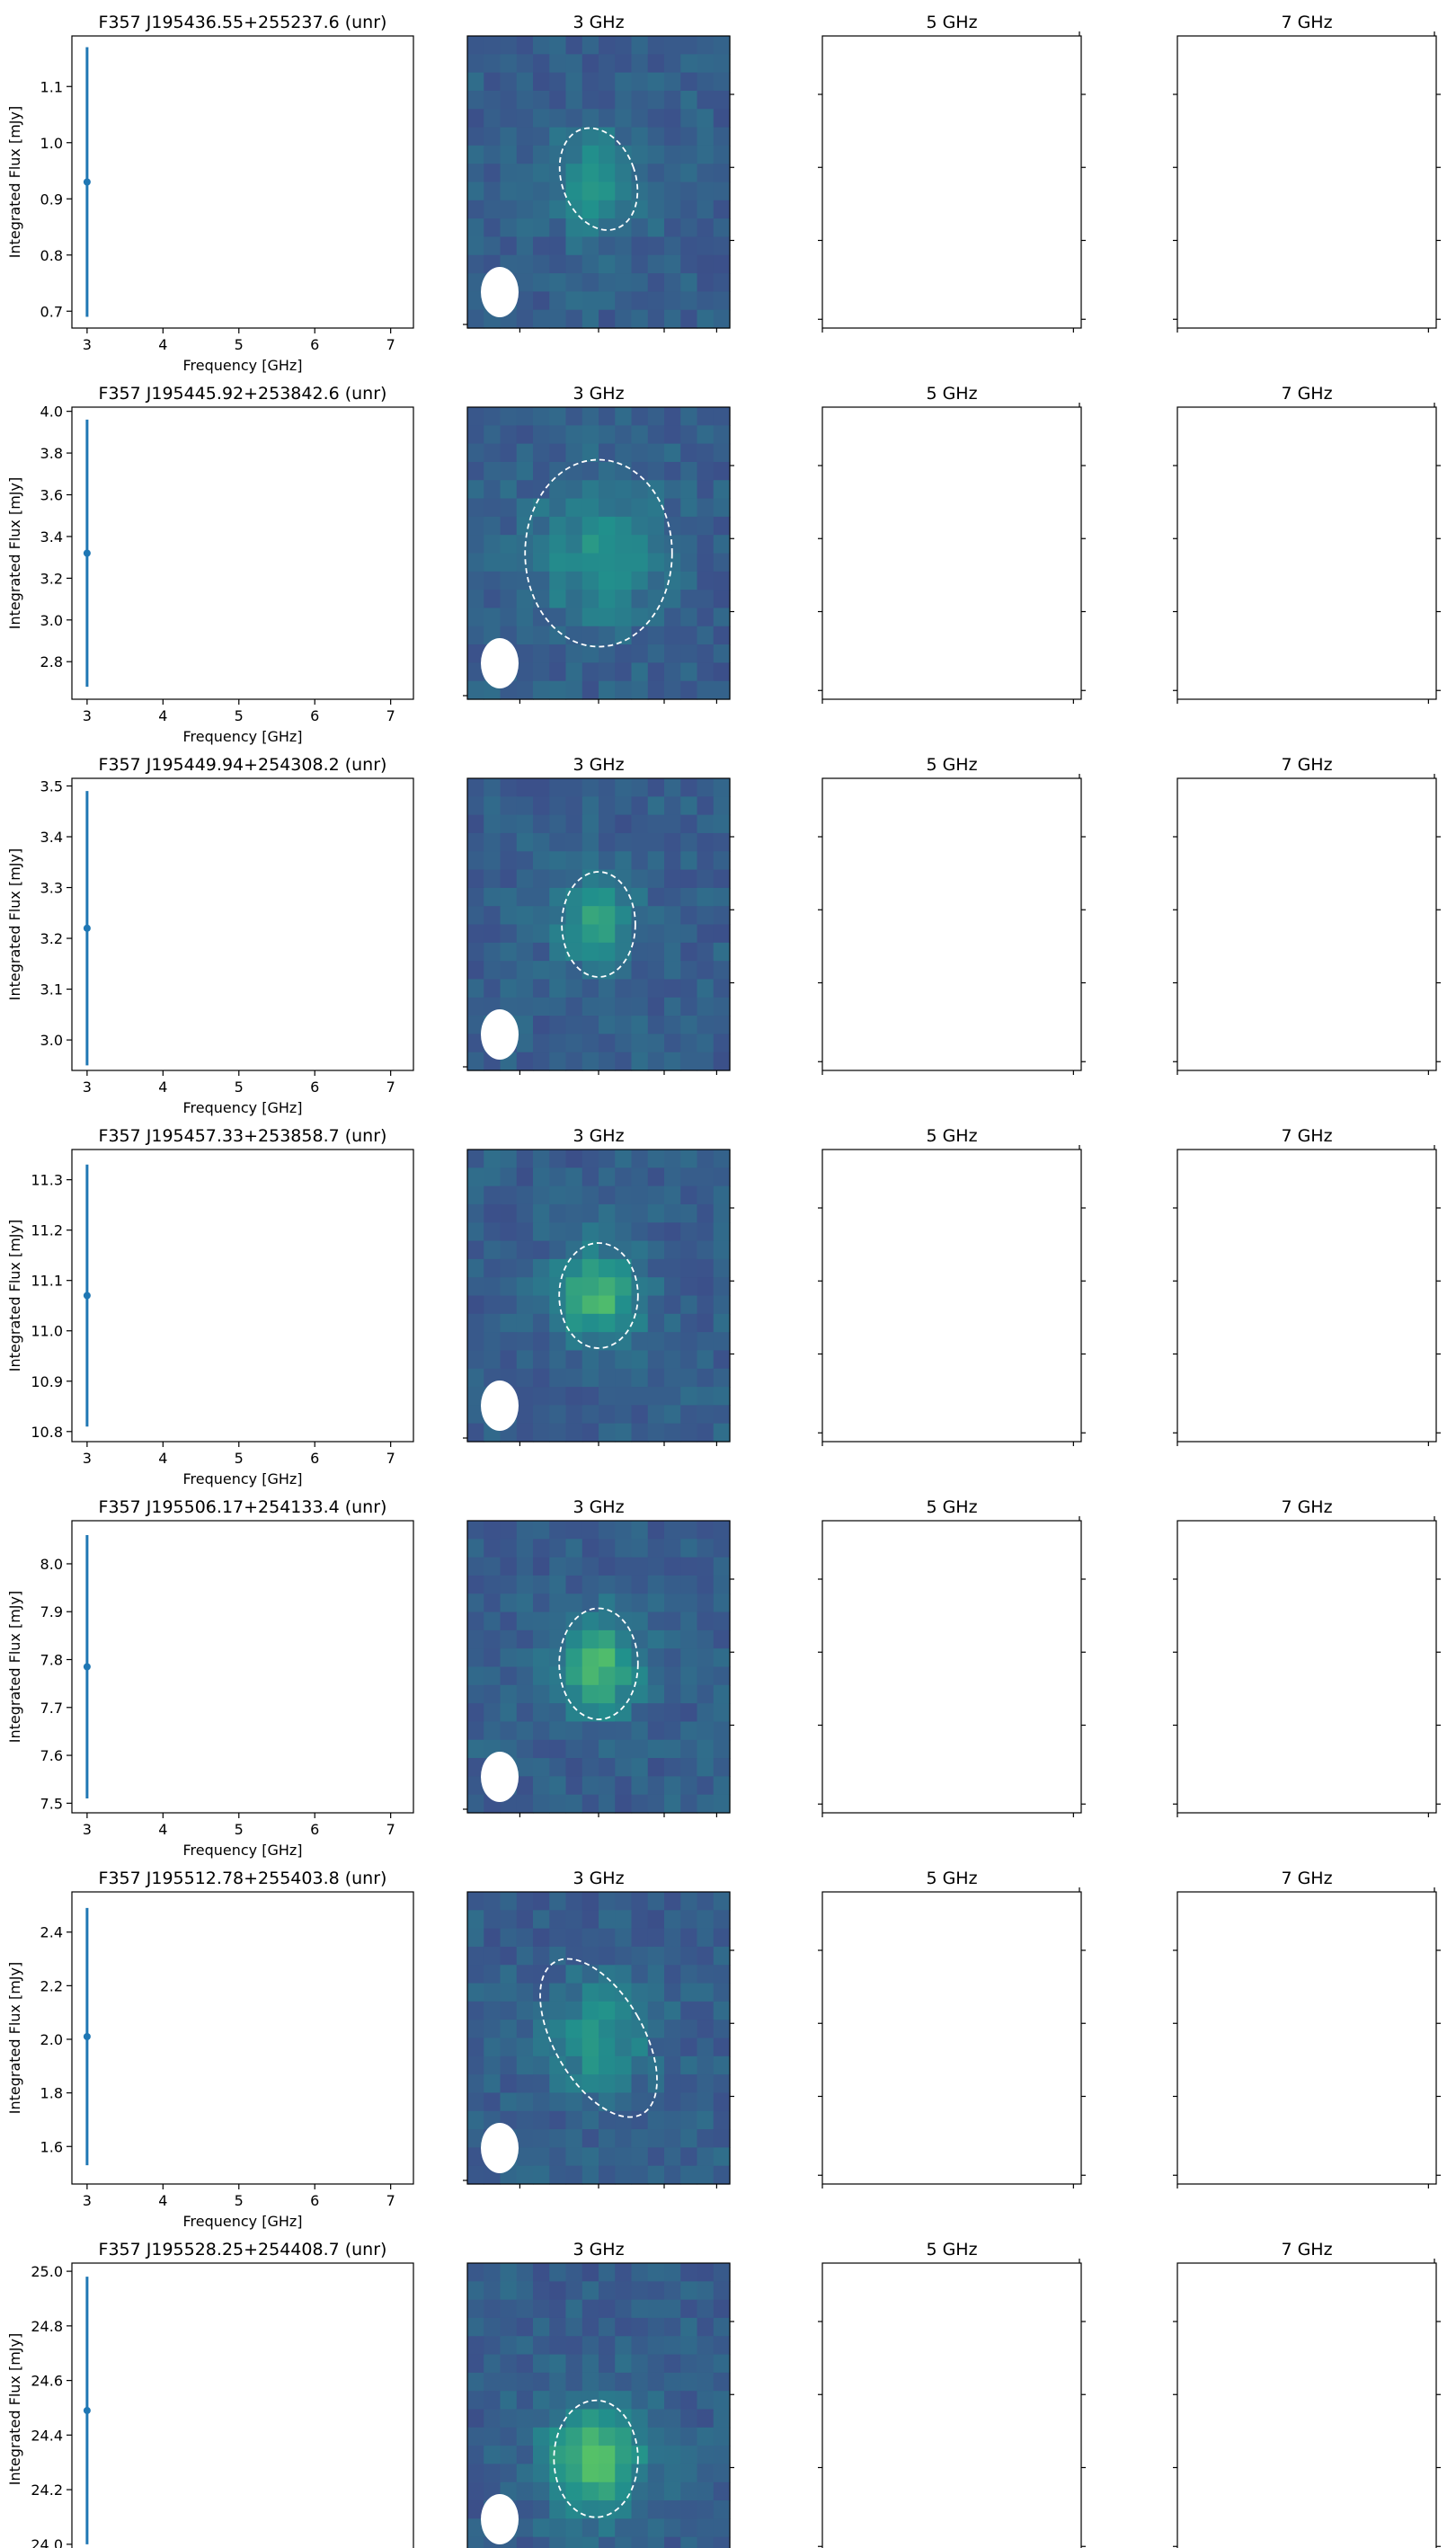  I want to click on y-tick-label: 11.3, so click(47, 1180).